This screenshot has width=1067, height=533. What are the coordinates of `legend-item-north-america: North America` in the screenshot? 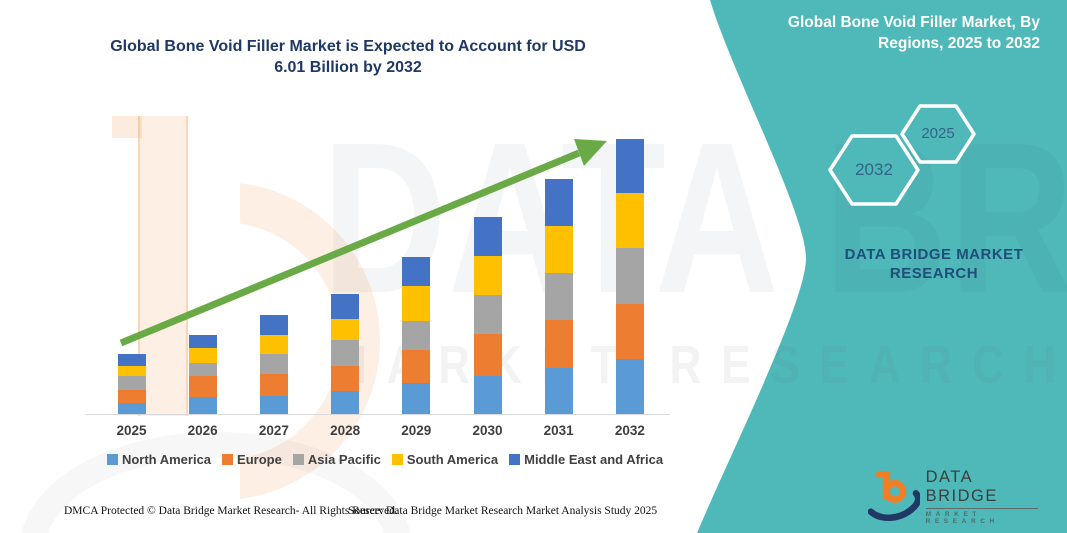 It's located at (159, 459).